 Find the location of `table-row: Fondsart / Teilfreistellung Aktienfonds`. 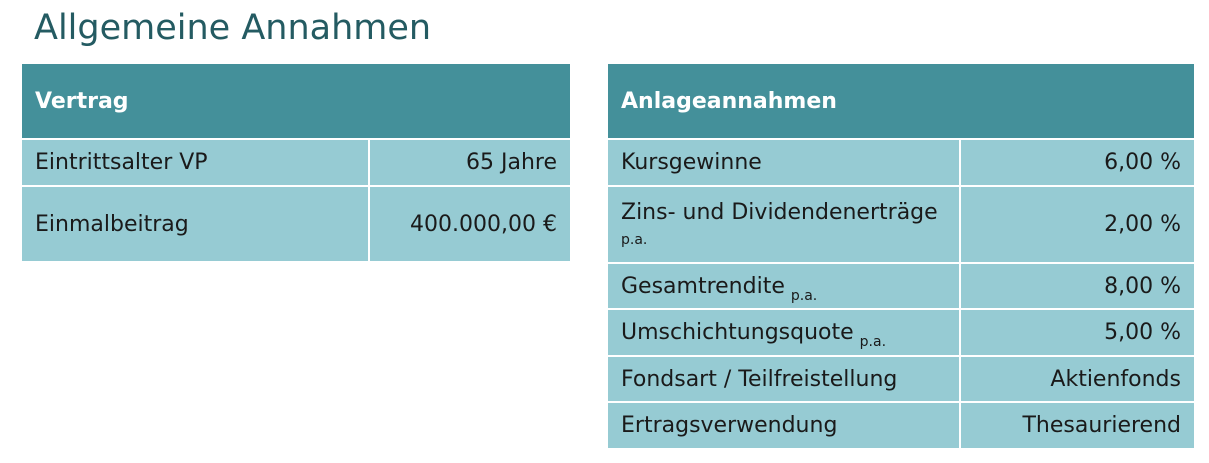

table-row: Fondsart / Teilfreistellung Aktienfonds is located at coordinates (901, 379).